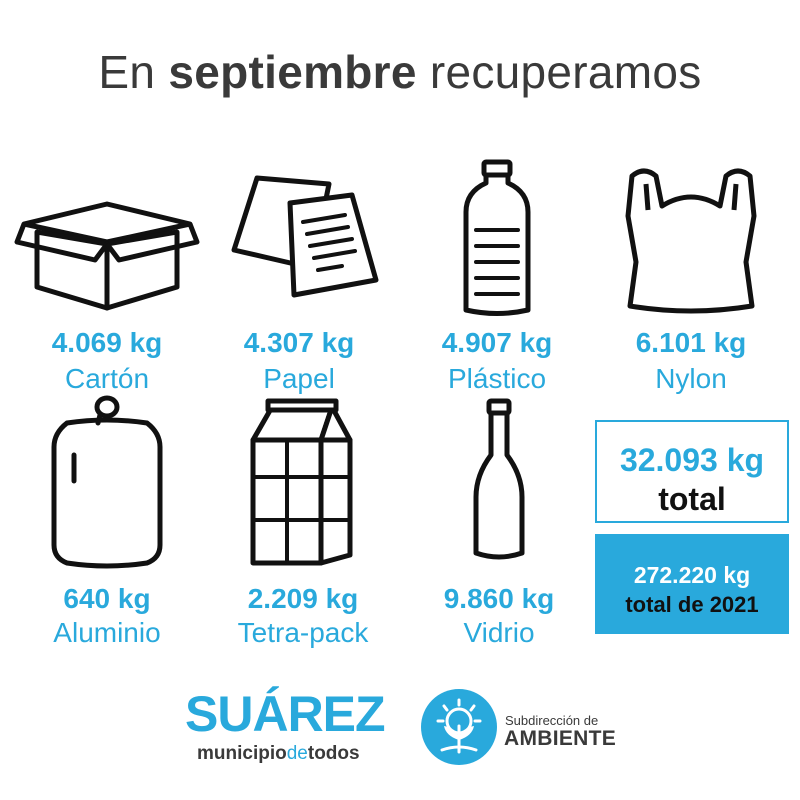 The image size is (800, 800). Describe the element at coordinates (285, 714) in the screenshot. I see `suarez-logo: SUÁREZ` at that location.